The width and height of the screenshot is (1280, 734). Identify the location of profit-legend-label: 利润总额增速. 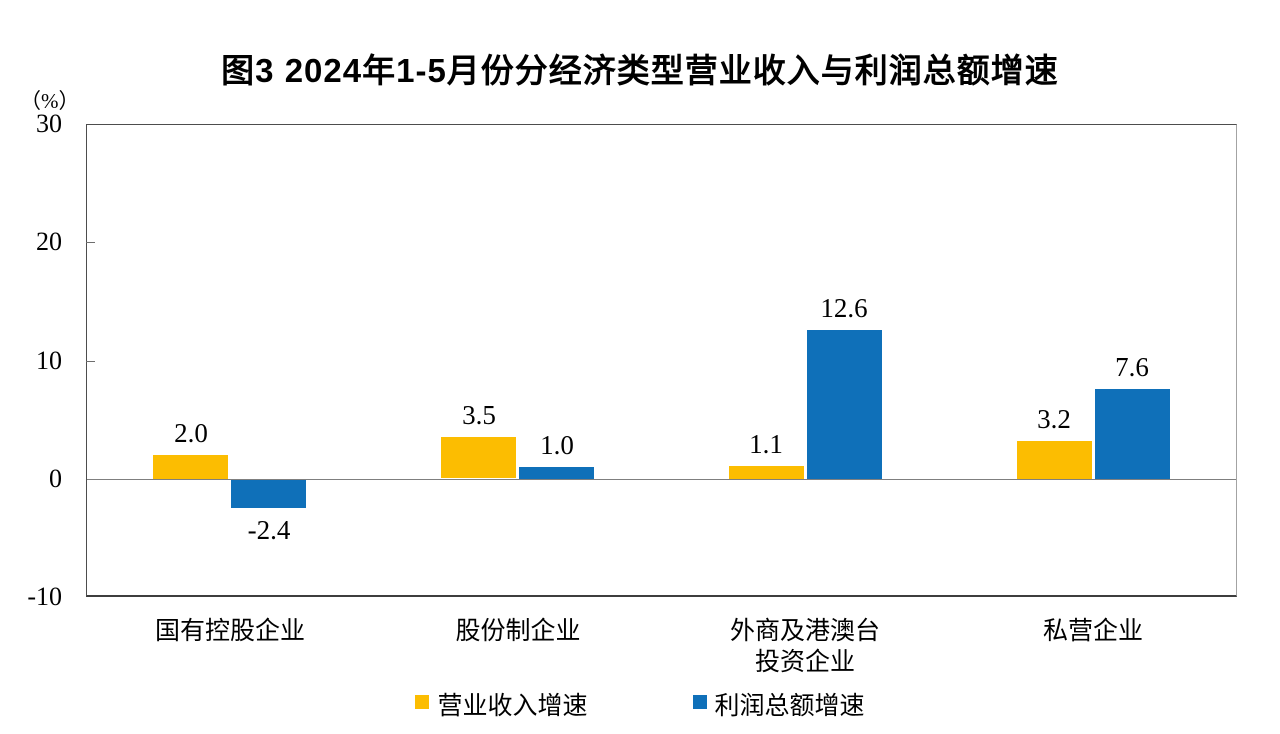
(789, 706).